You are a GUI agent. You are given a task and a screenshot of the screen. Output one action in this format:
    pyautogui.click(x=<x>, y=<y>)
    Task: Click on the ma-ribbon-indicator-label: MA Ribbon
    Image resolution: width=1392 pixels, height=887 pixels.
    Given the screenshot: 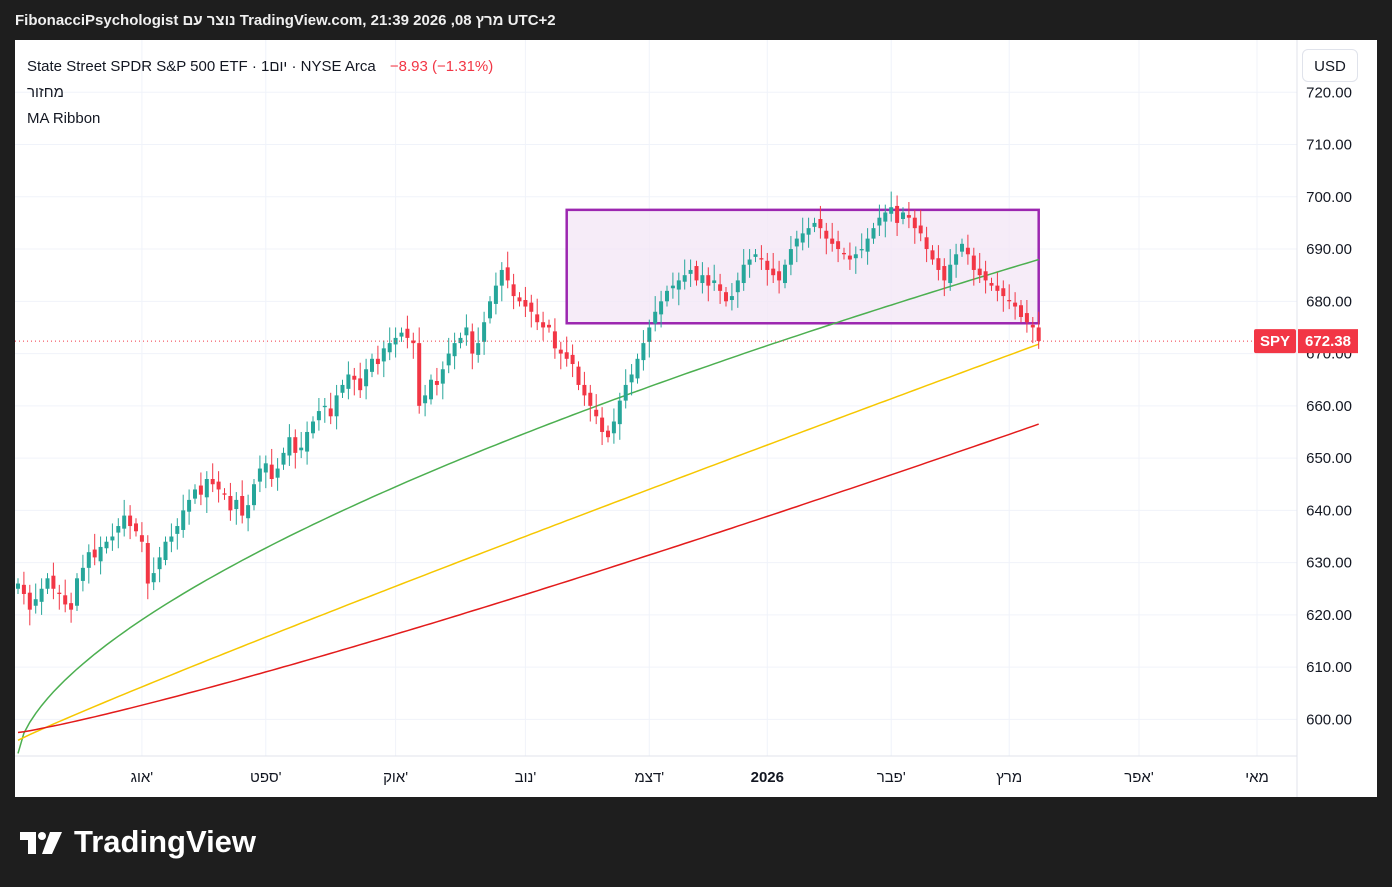 What is the action you would take?
    pyautogui.click(x=64, y=118)
    